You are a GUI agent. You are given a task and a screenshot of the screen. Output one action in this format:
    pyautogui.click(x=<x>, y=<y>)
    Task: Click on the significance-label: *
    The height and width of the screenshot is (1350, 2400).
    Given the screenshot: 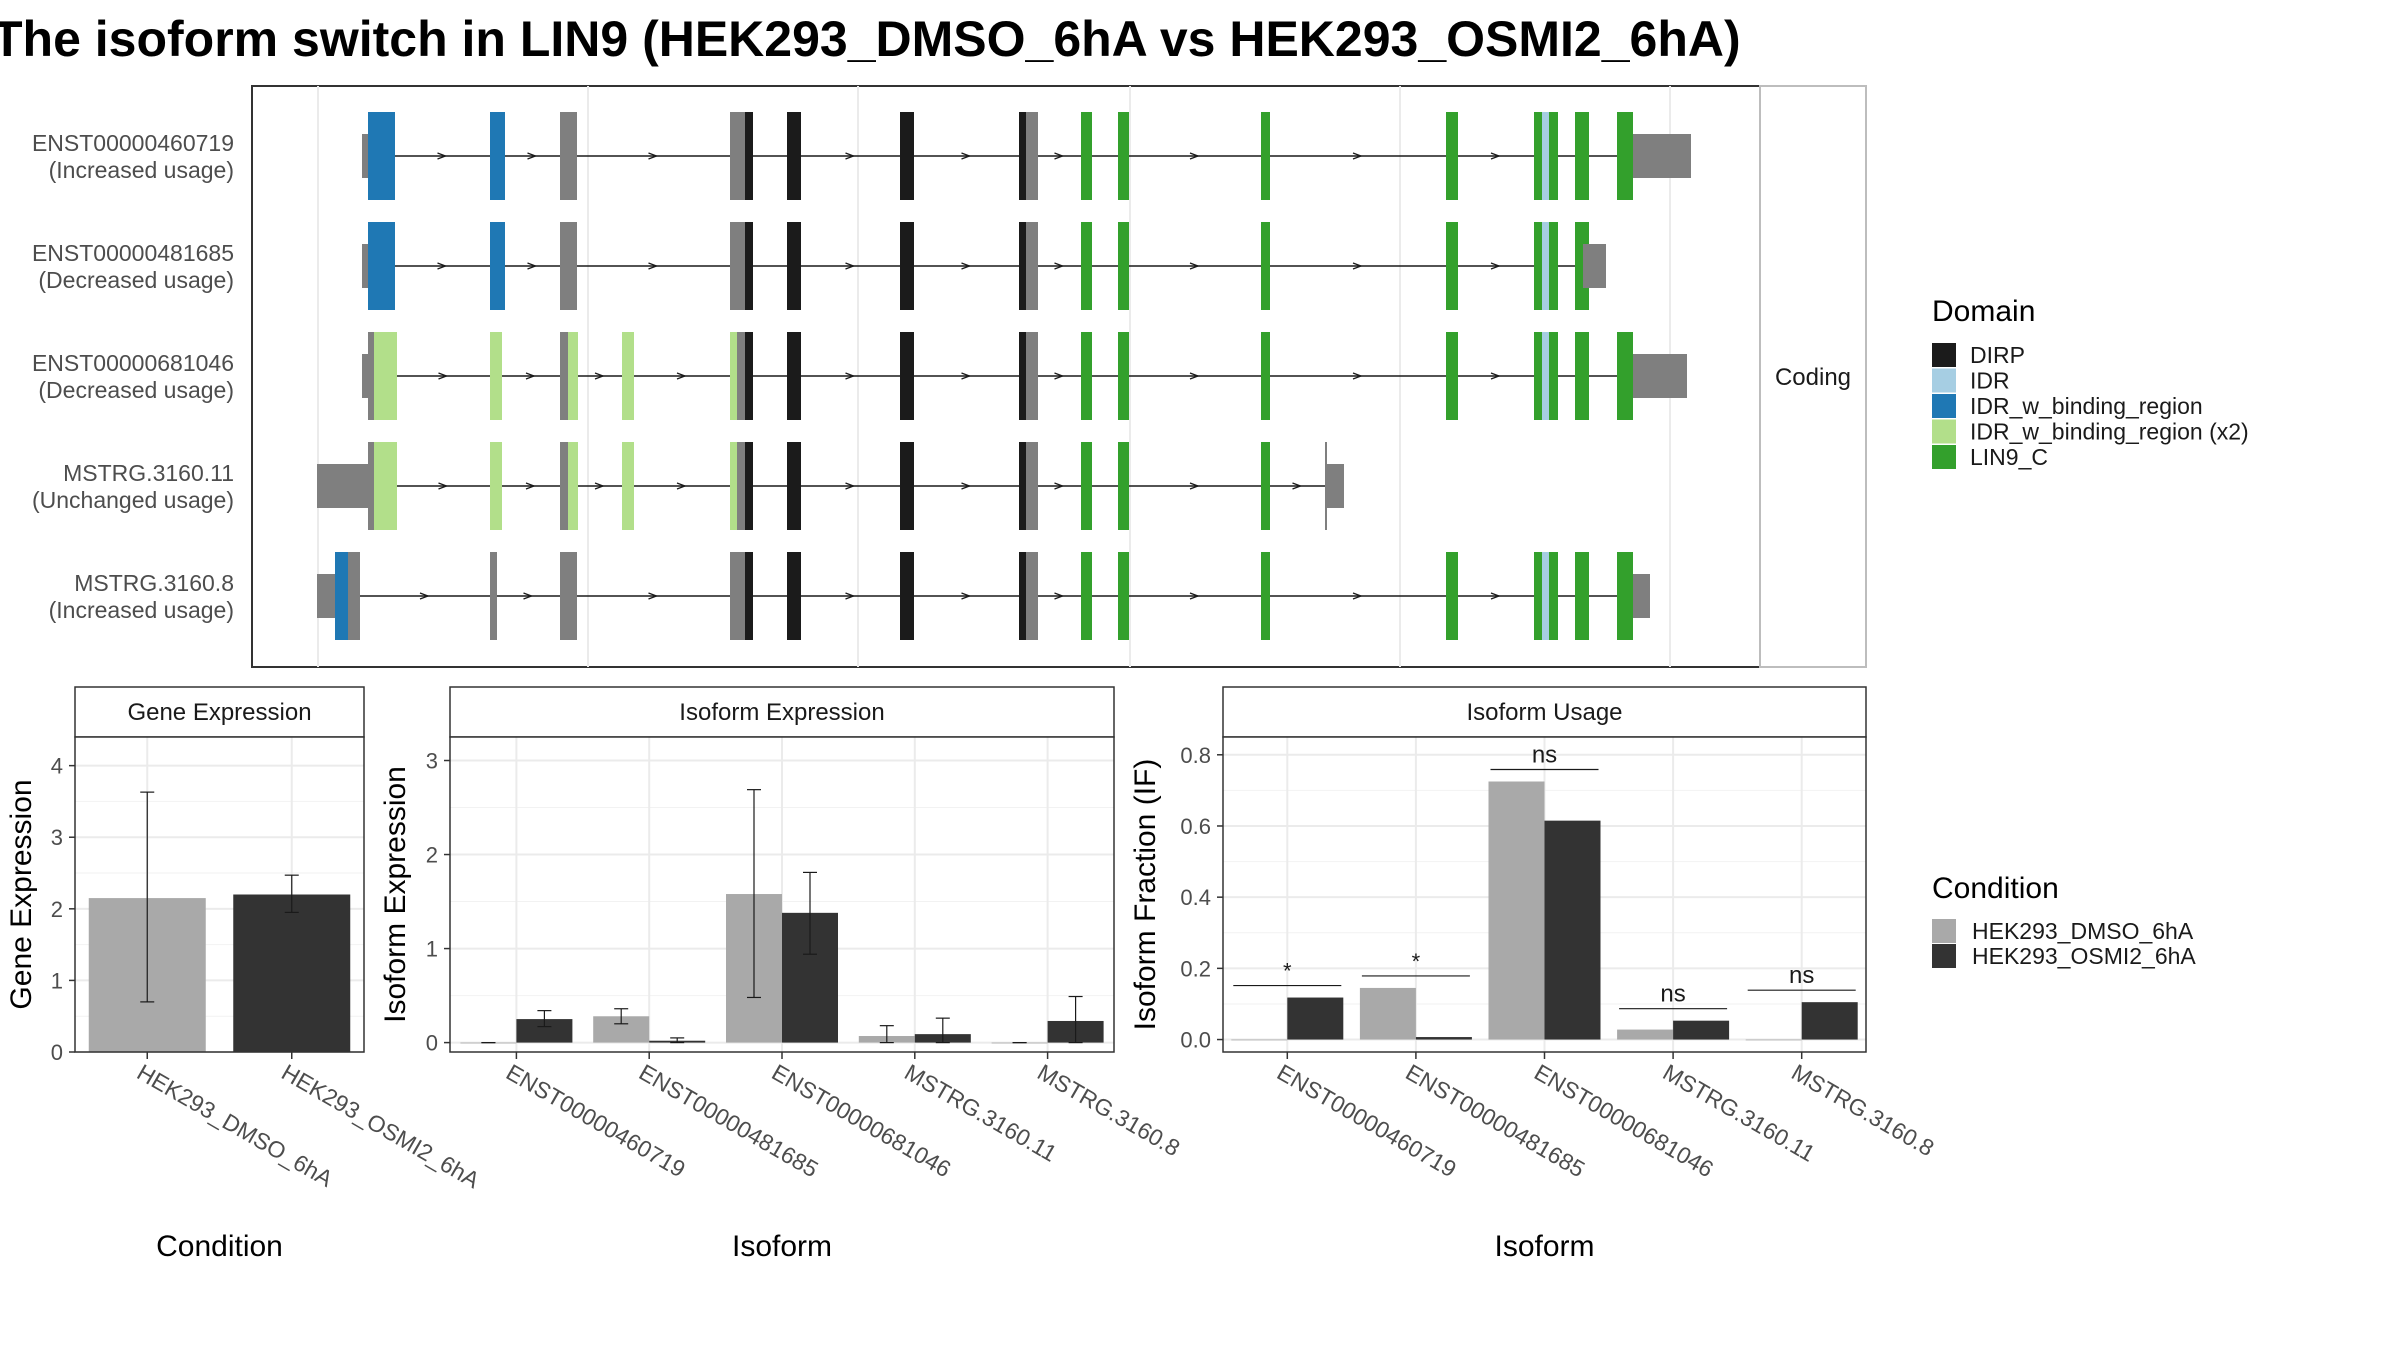 What is the action you would take?
    pyautogui.click(x=1287, y=971)
    